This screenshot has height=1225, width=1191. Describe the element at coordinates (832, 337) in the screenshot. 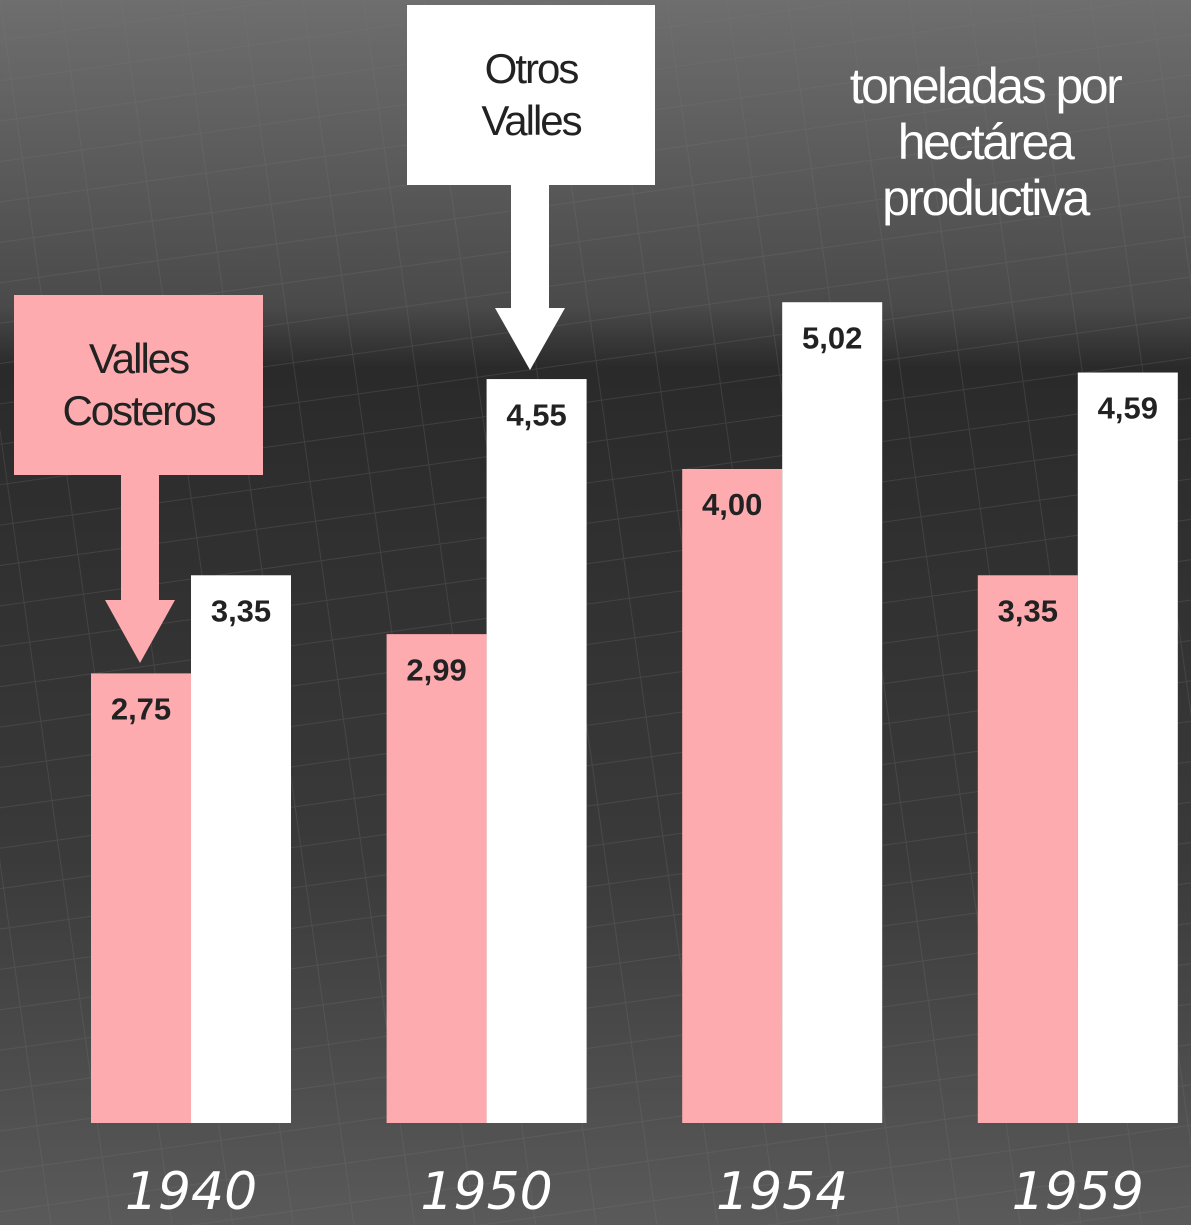

I see `value-label: 5,02` at that location.